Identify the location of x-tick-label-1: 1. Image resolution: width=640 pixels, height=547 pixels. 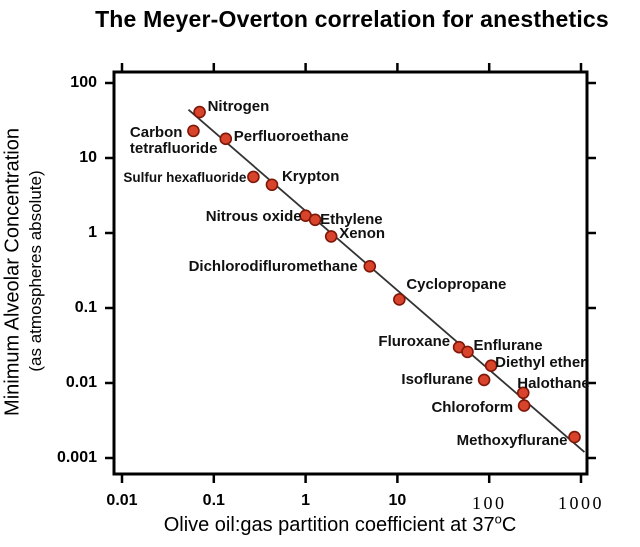
(306, 500).